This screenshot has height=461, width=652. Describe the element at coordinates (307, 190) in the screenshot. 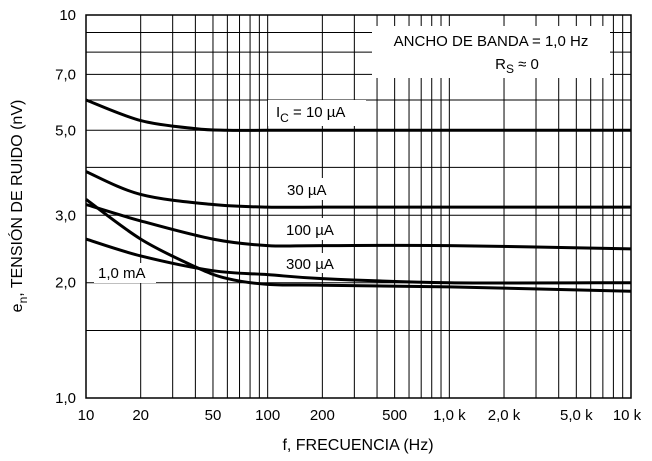

I see `series-label-30ua: 30 µA` at that location.